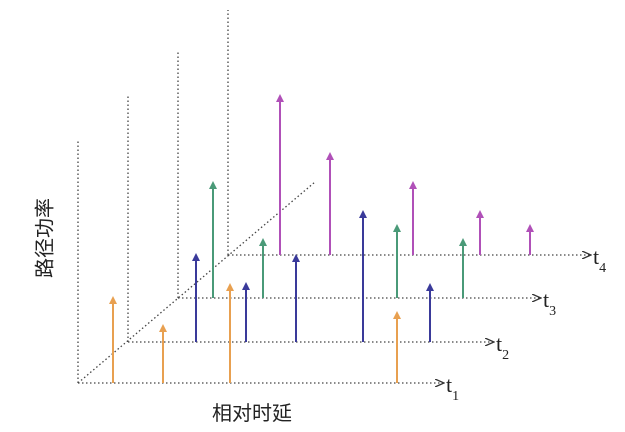  I want to click on y-label: 路径功率, so click(45, 238).